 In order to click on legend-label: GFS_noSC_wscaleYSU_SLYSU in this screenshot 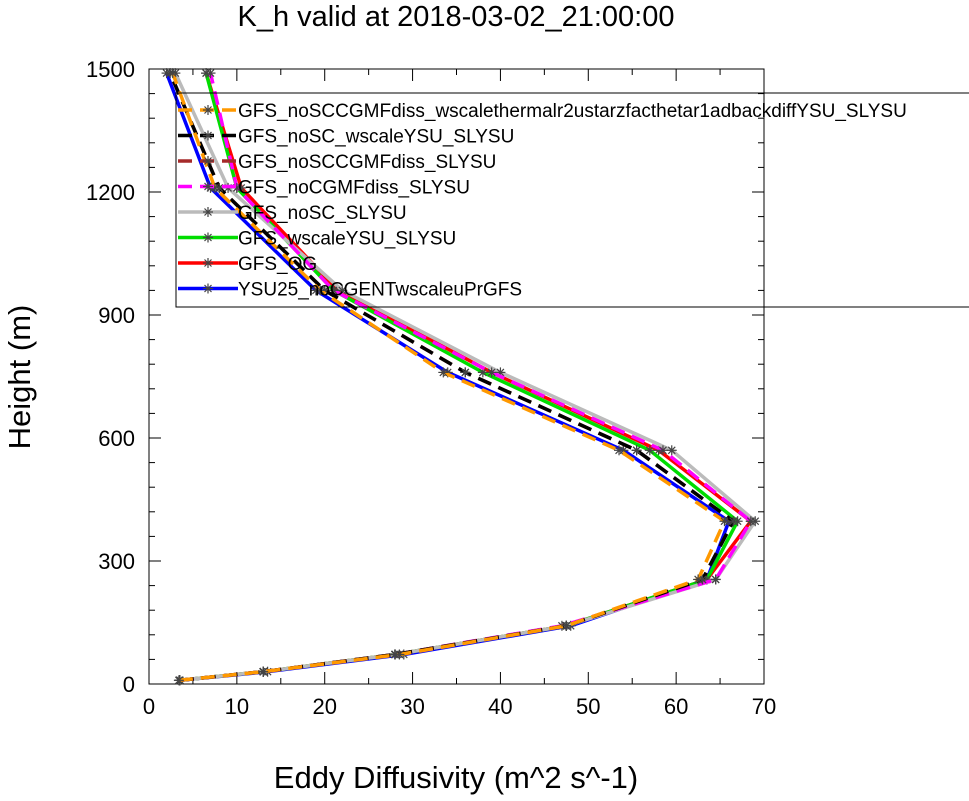, I will do `click(376, 137)`.